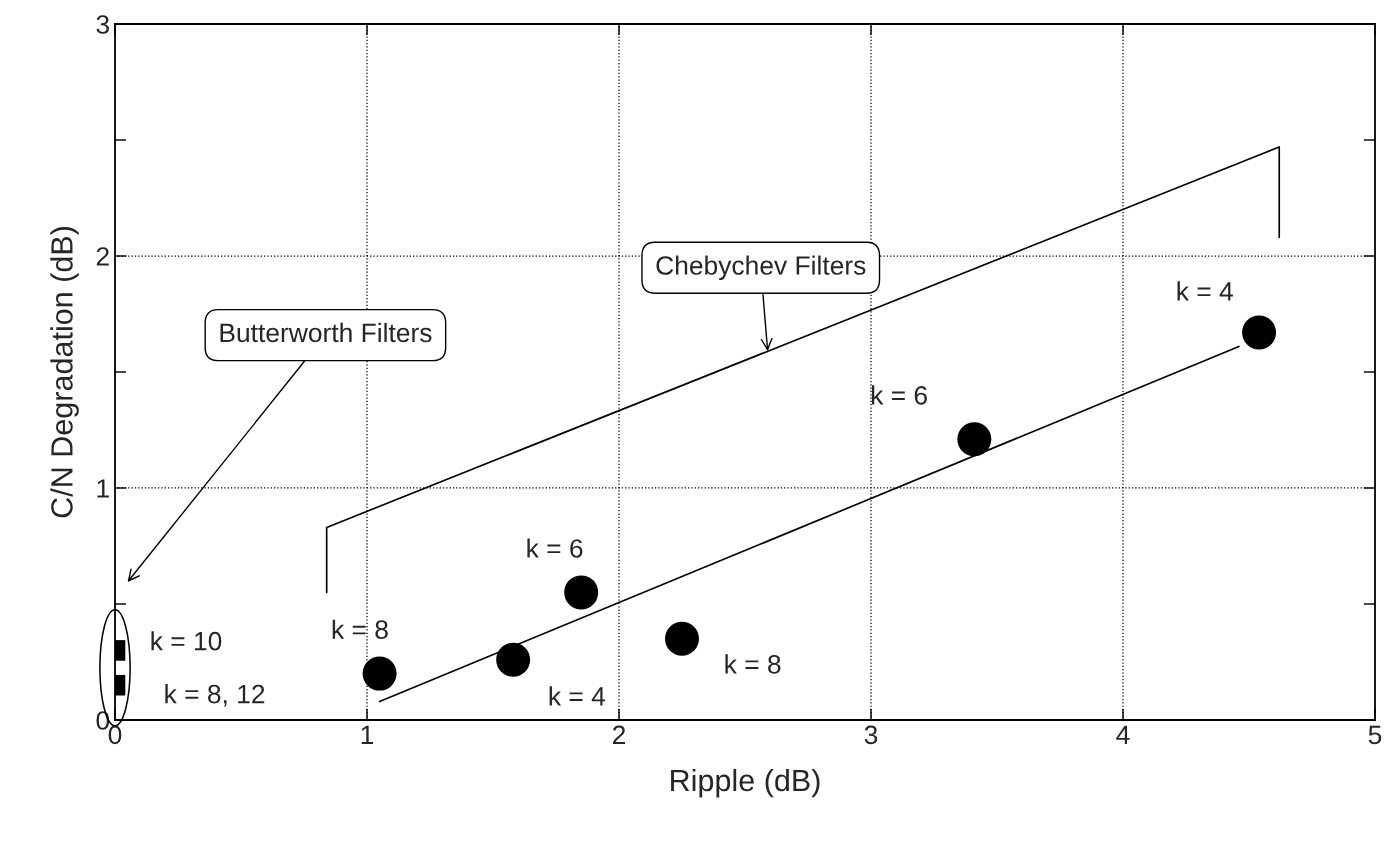  What do you see at coordinates (1123, 734) in the screenshot?
I see `x-tick-label: 4` at bounding box center [1123, 734].